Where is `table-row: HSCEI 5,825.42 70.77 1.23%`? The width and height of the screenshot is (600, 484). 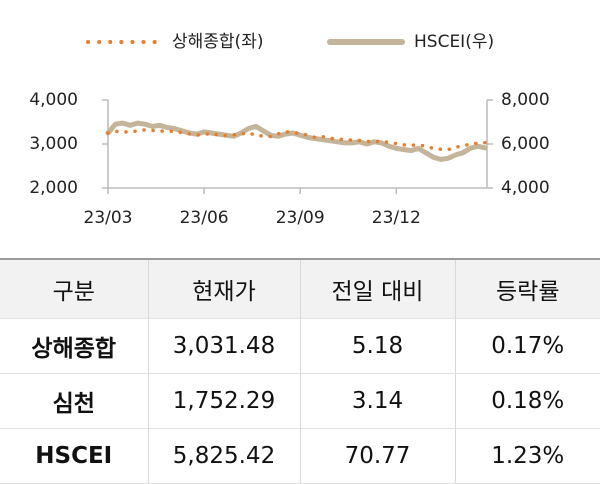 table-row: HSCEI 5,825.42 70.77 1.23% is located at coordinates (300, 456).